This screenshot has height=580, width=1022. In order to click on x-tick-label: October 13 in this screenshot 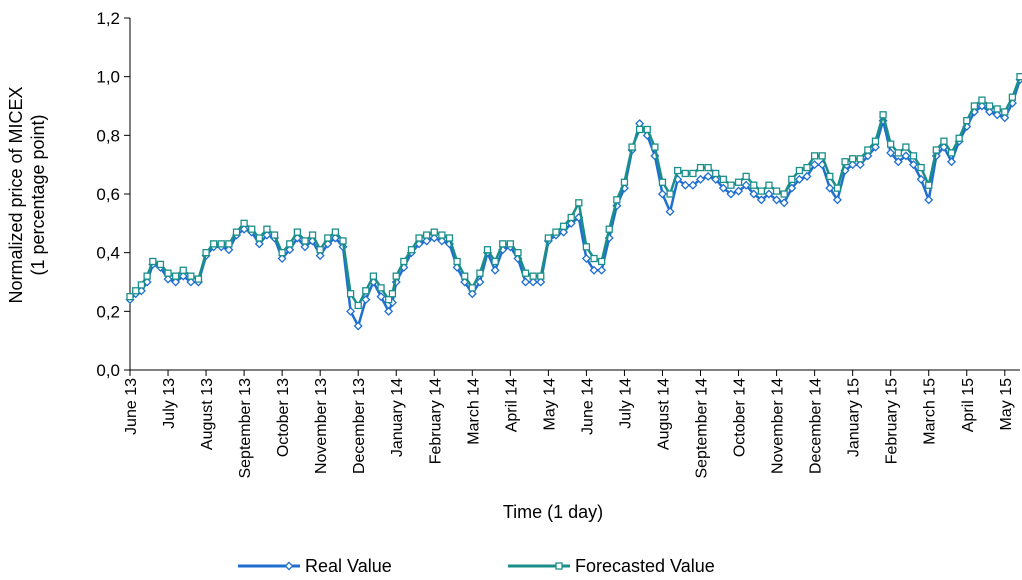, I will do `click(283, 417)`.